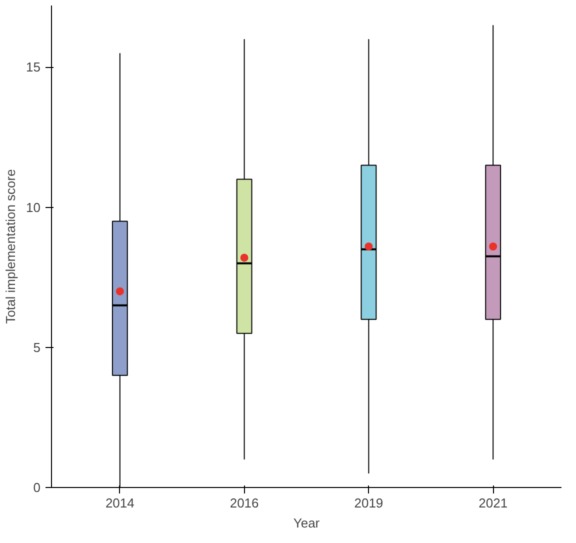 The width and height of the screenshot is (576, 543). I want to click on y-tick-label: 10, so click(33, 207).